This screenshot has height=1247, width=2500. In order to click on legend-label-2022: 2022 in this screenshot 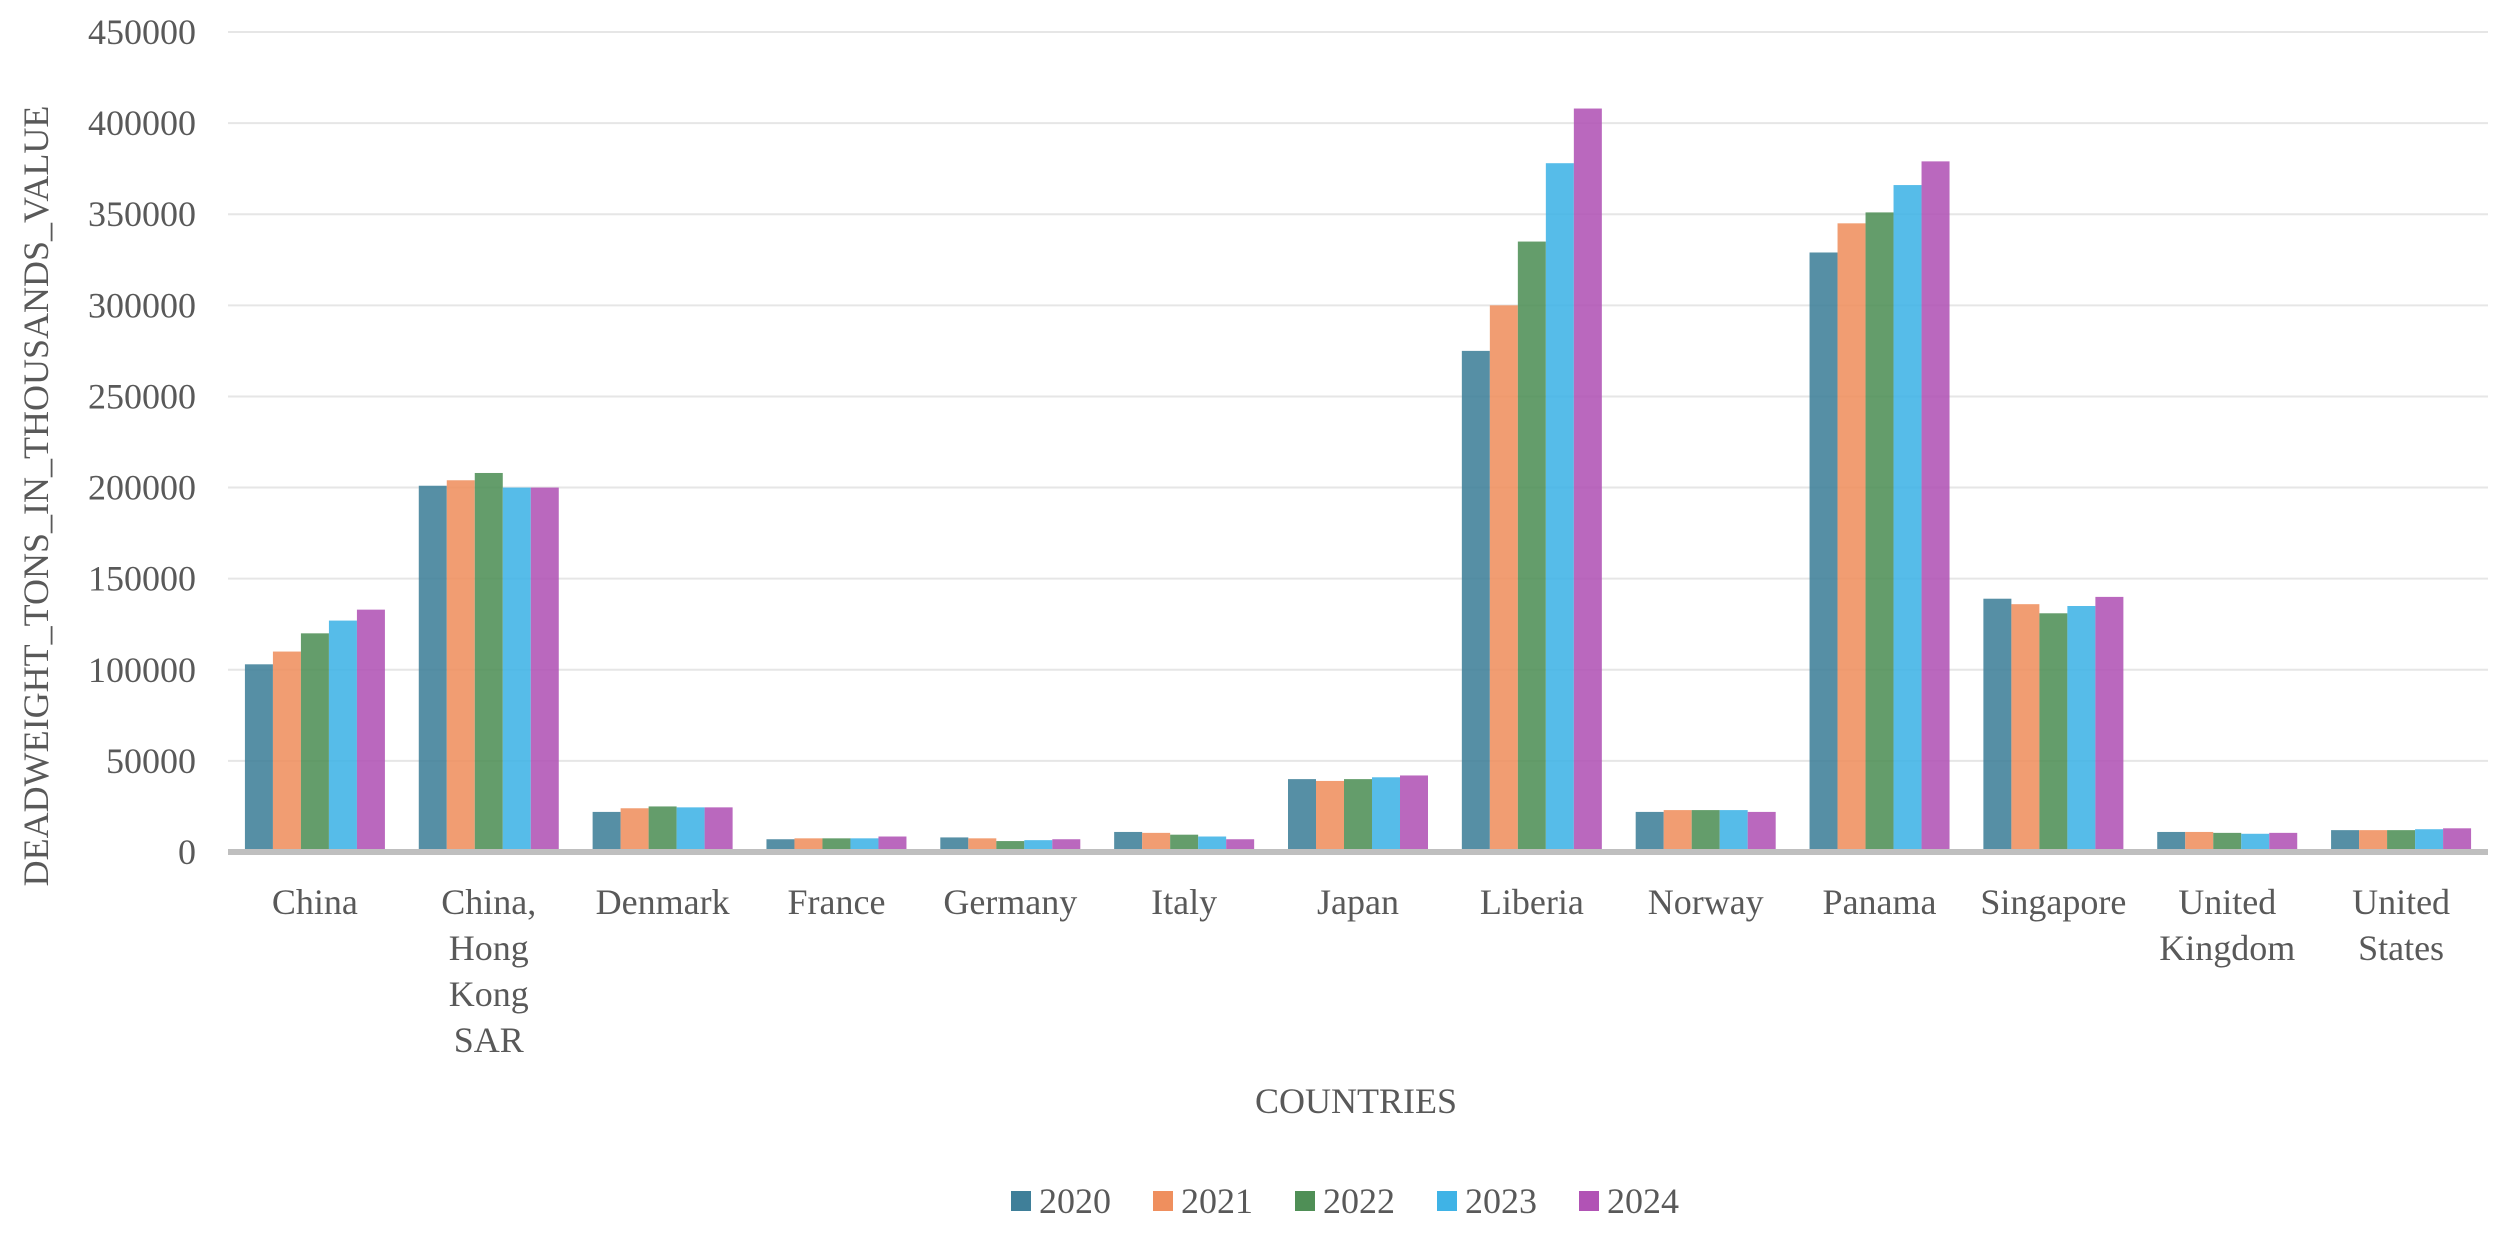, I will do `click(1359, 1201)`.